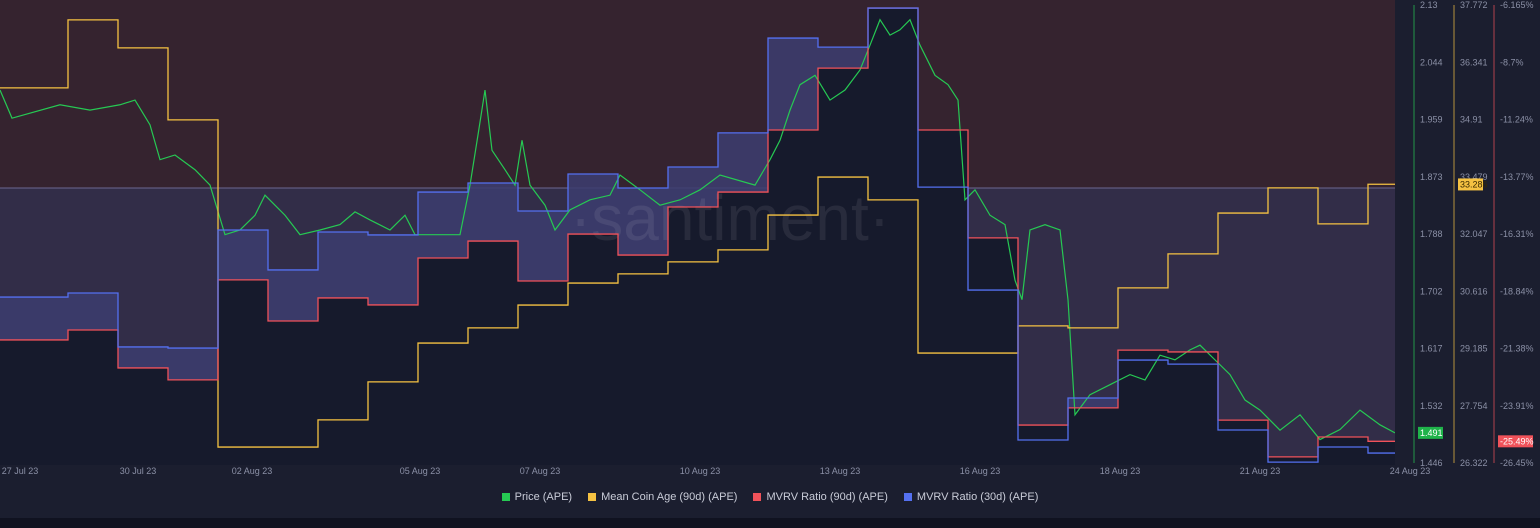  Describe the element at coordinates (20, 471) in the screenshot. I see `x-tick-label: 27 Jul 23` at that location.